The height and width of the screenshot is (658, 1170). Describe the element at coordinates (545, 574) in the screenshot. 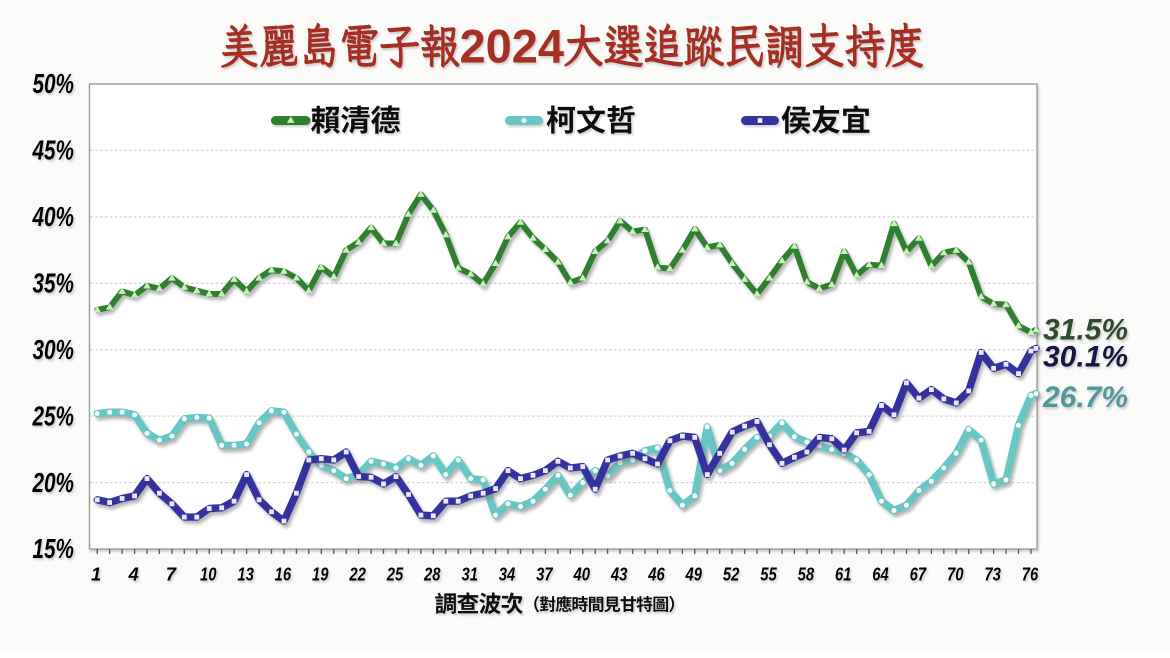

I see `svg-text: 37` at that location.